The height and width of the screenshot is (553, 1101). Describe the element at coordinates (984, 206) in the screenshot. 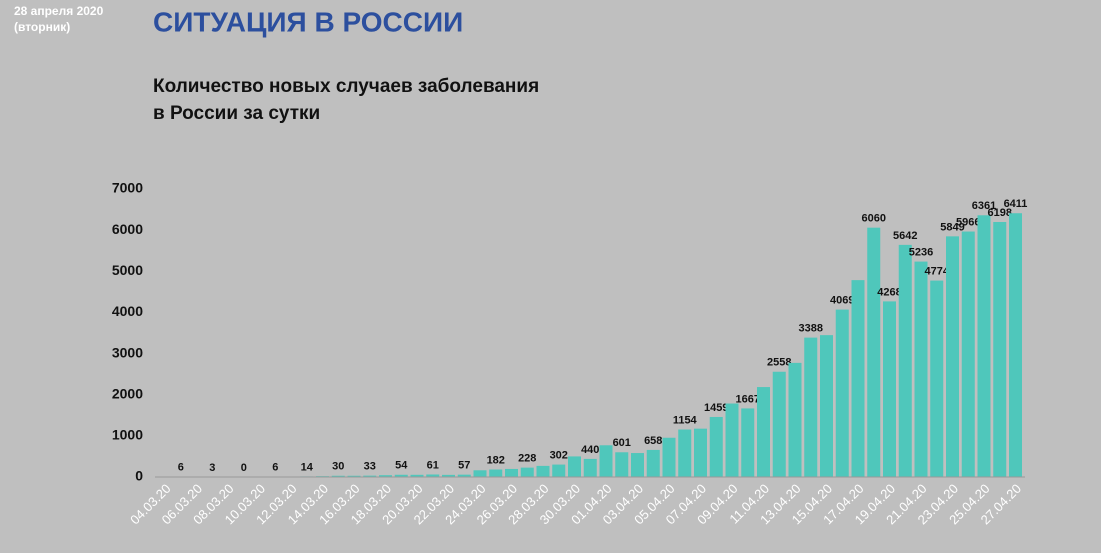

I see `value-label: 6361` at that location.